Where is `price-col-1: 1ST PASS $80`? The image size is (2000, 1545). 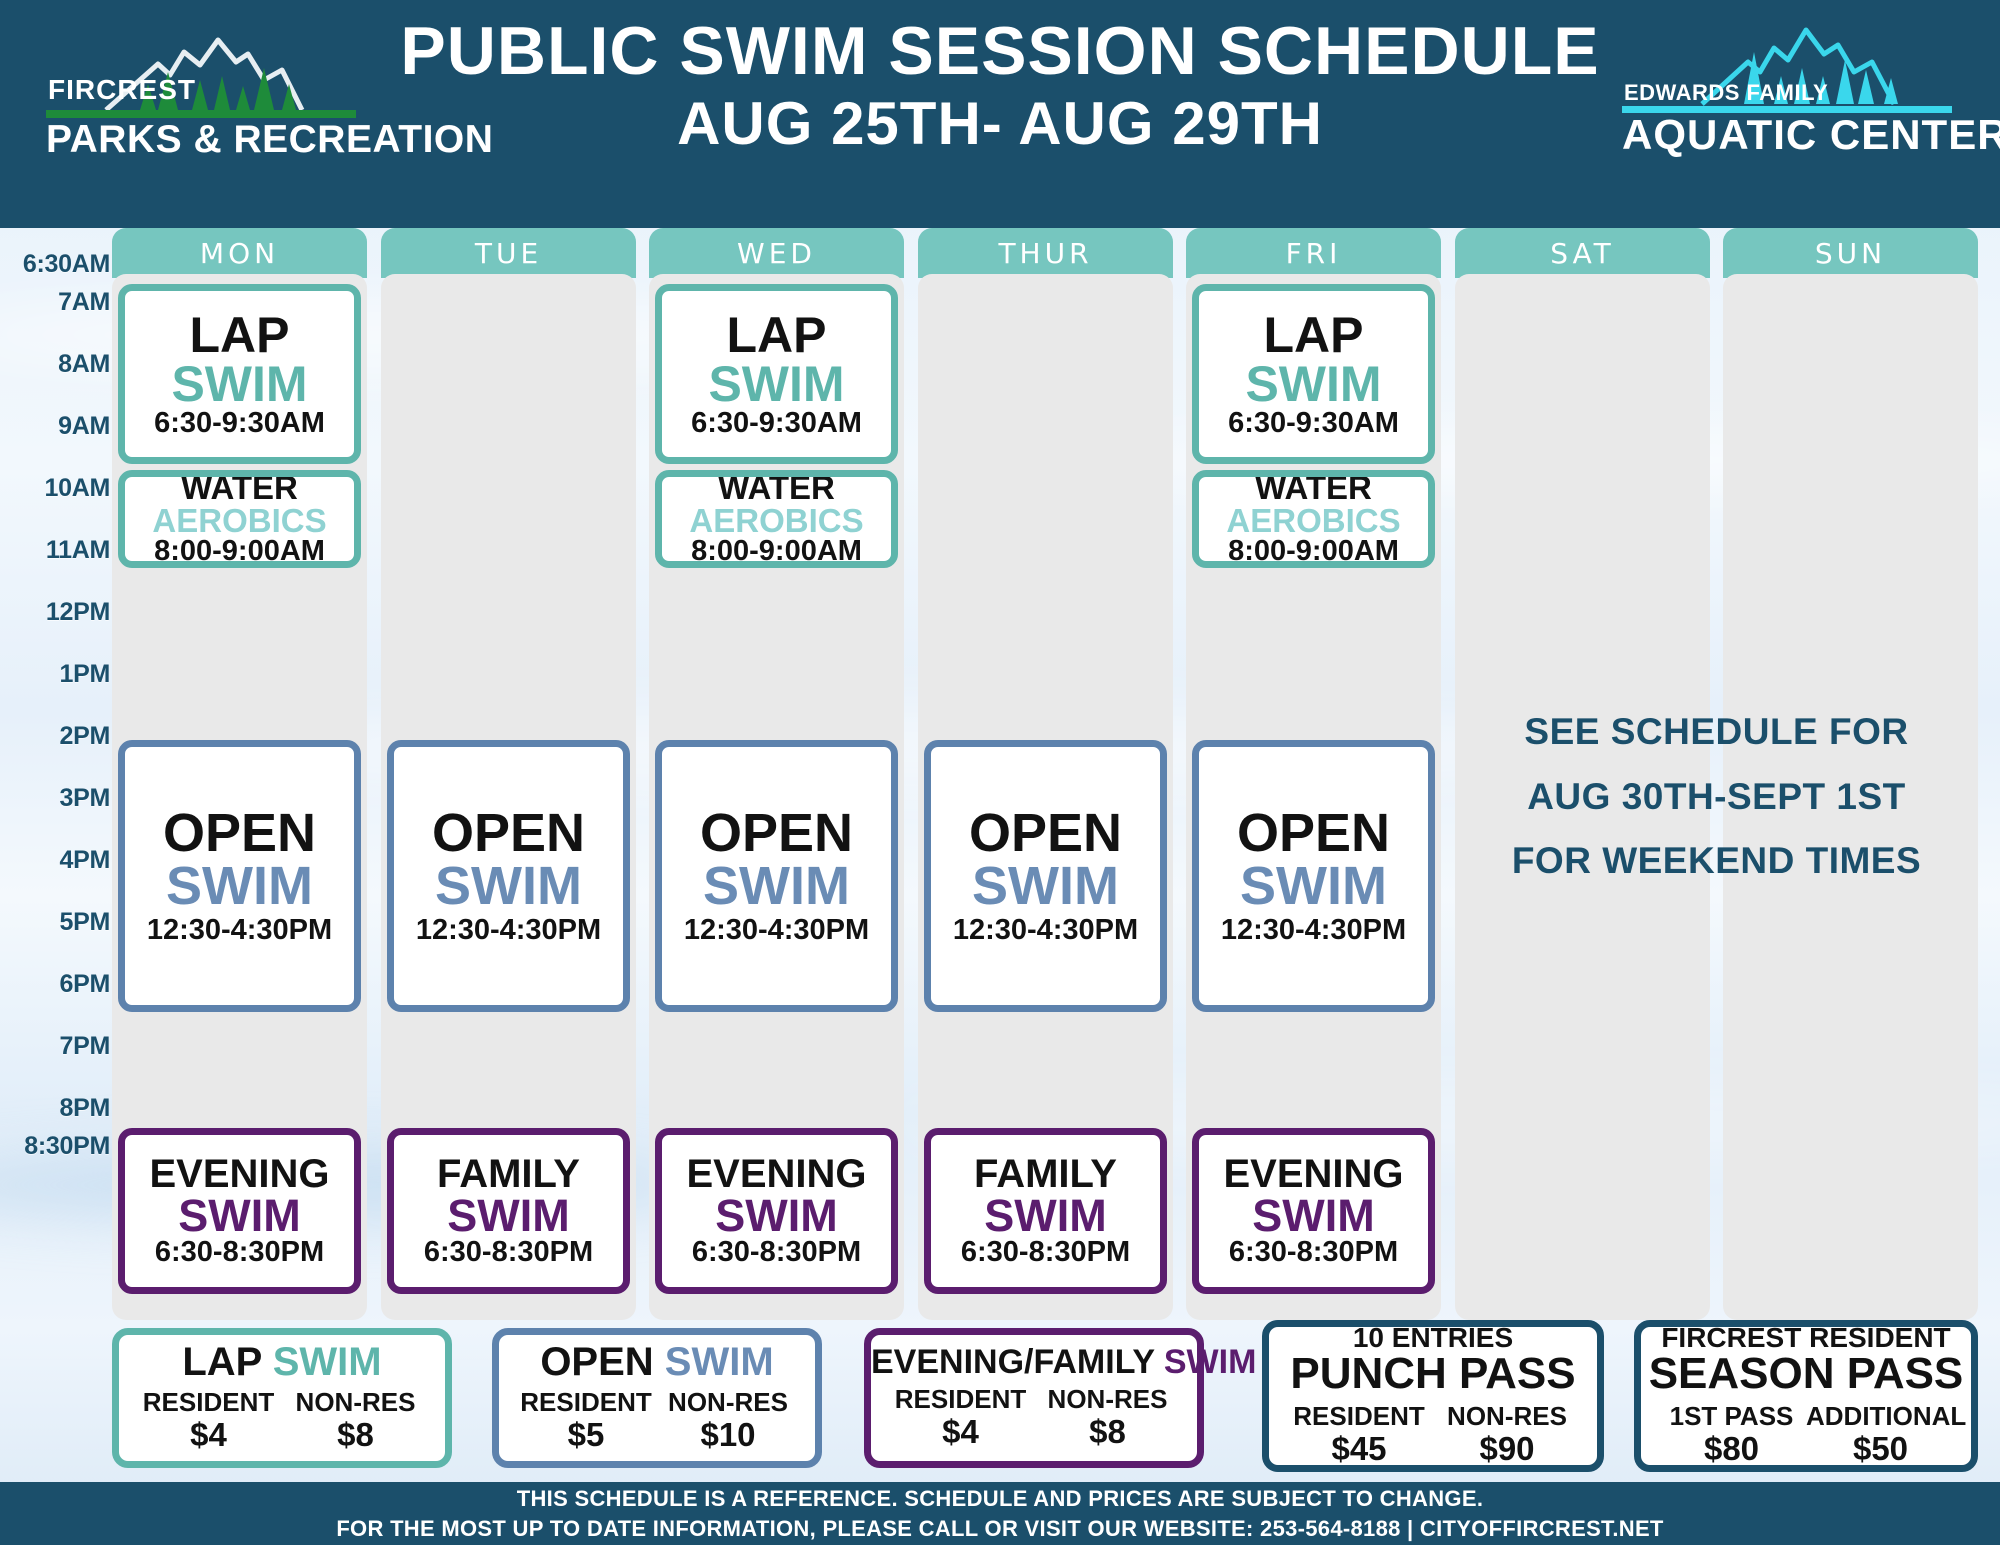
price-col-1: 1ST PASS $80 is located at coordinates (1731, 1435).